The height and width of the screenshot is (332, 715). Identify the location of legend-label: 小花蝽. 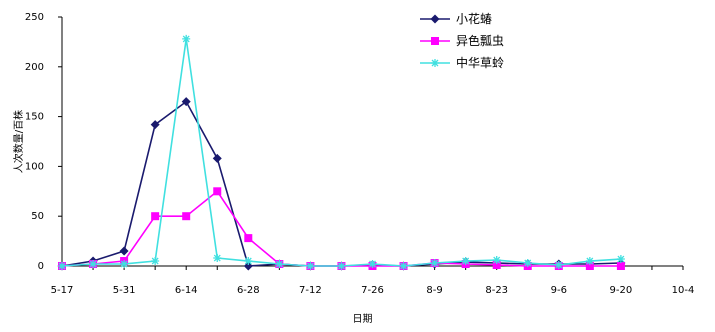
(474, 18).